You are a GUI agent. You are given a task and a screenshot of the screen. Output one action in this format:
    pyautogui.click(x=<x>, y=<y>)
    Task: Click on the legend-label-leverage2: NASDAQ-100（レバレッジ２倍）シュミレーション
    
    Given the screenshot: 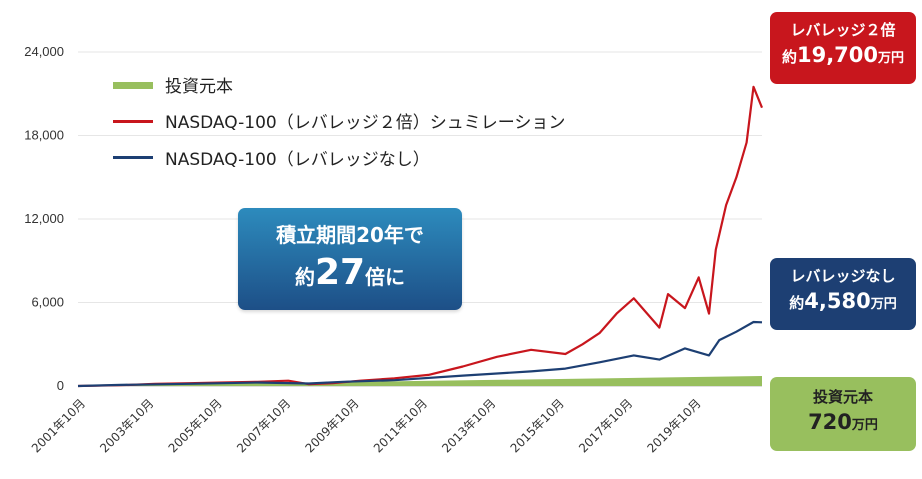 What is the action you would take?
    pyautogui.click(x=365, y=123)
    